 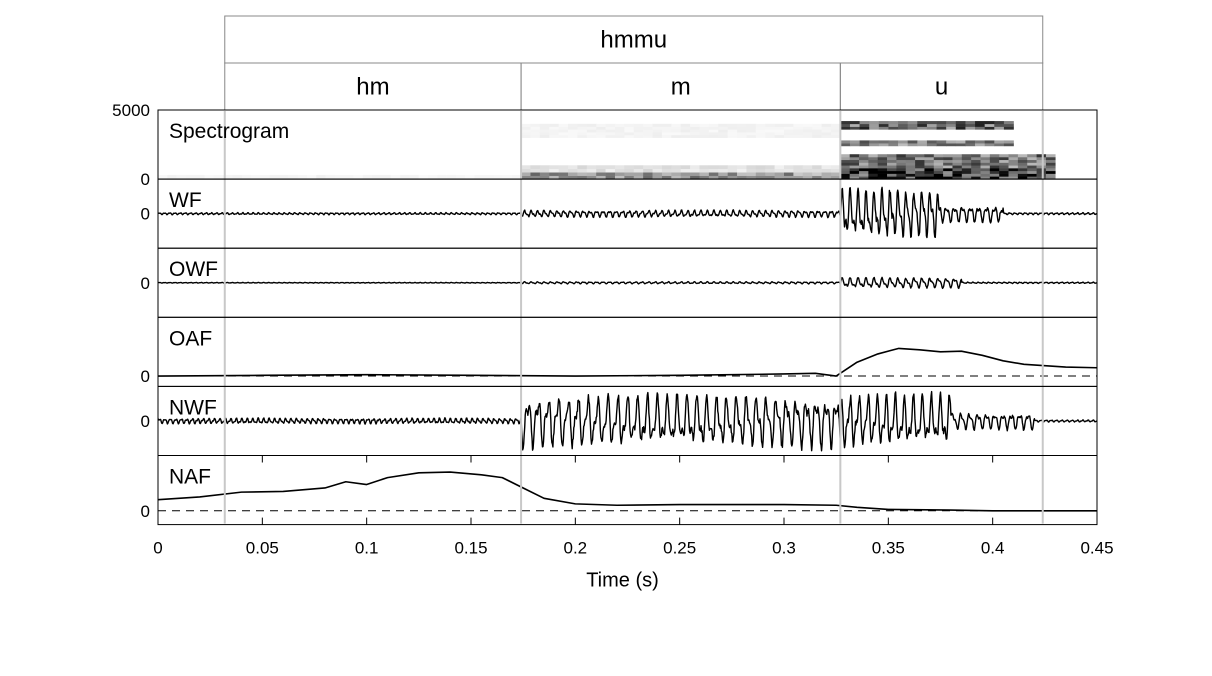 What do you see at coordinates (633, 40) in the screenshot?
I see `word-tier-label: hmmu` at bounding box center [633, 40].